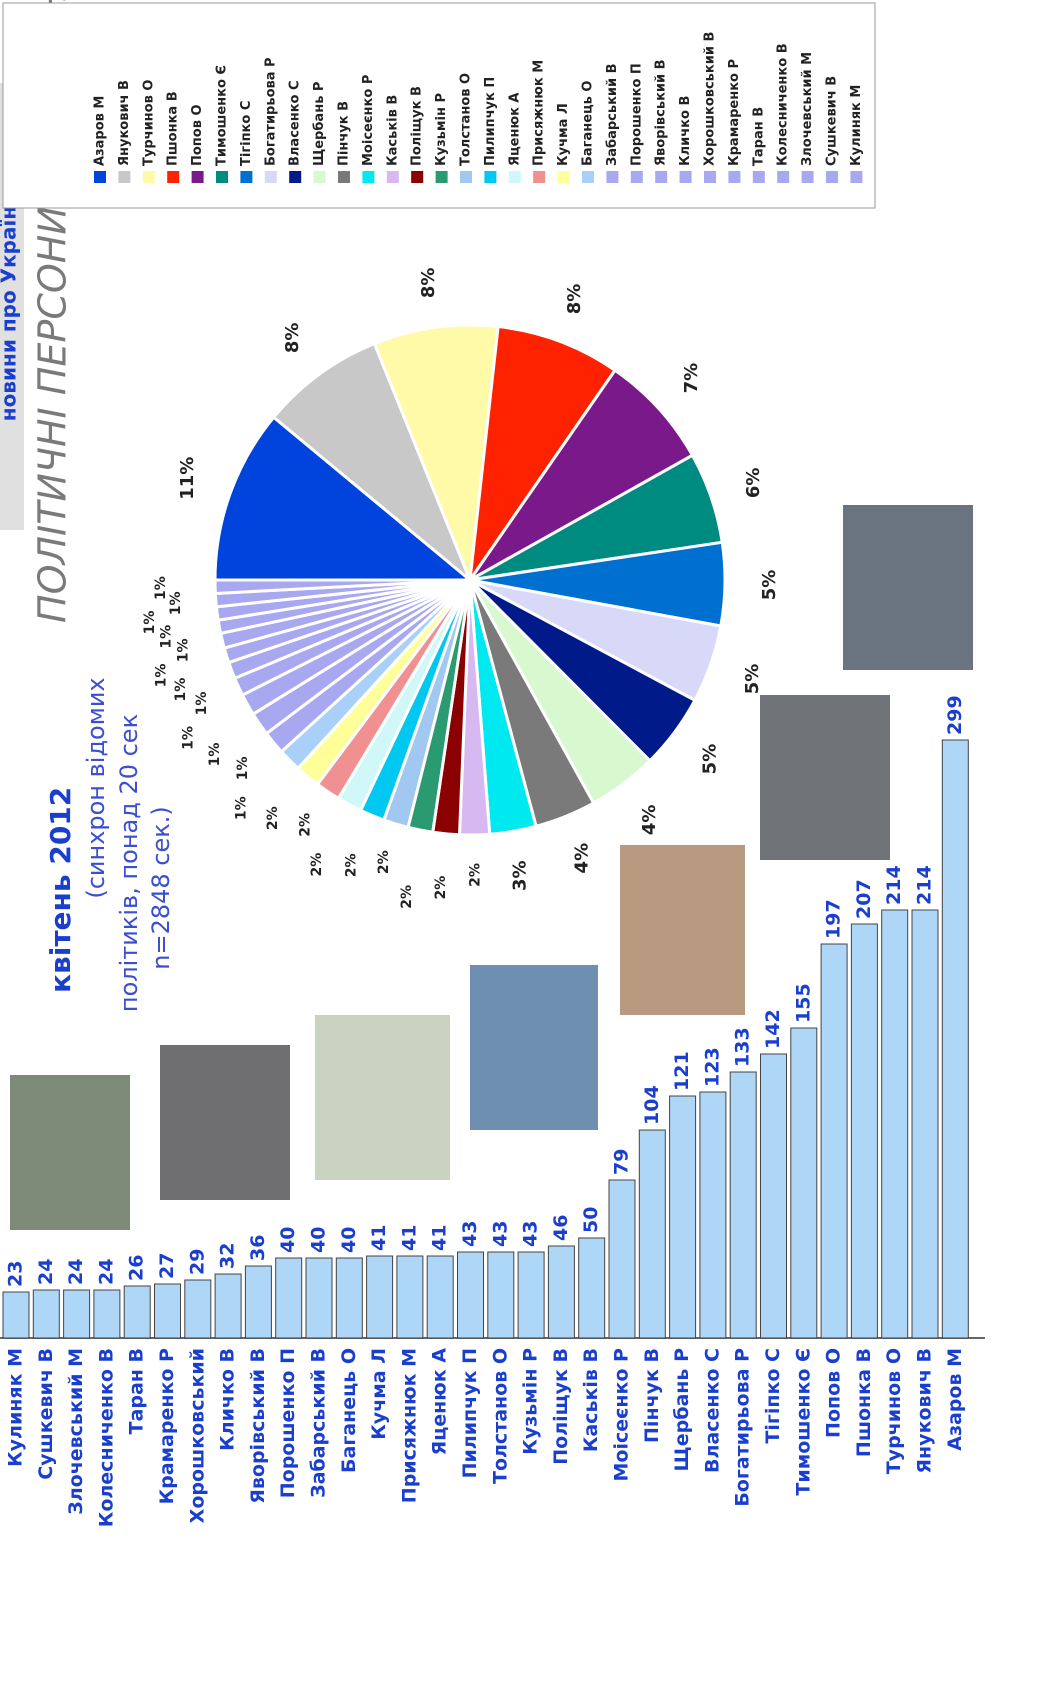 This screenshot has width=1051, height=1693. I want to click on category-label: Пилипчук П, so click(470, 1413).